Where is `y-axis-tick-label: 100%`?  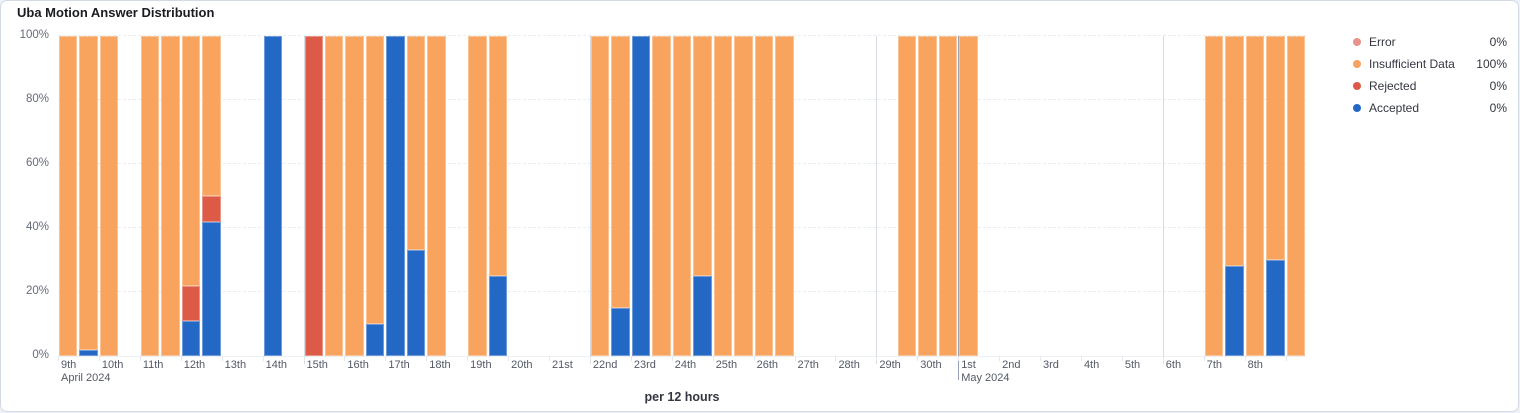
y-axis-tick-label: 100% is located at coordinates (34, 35).